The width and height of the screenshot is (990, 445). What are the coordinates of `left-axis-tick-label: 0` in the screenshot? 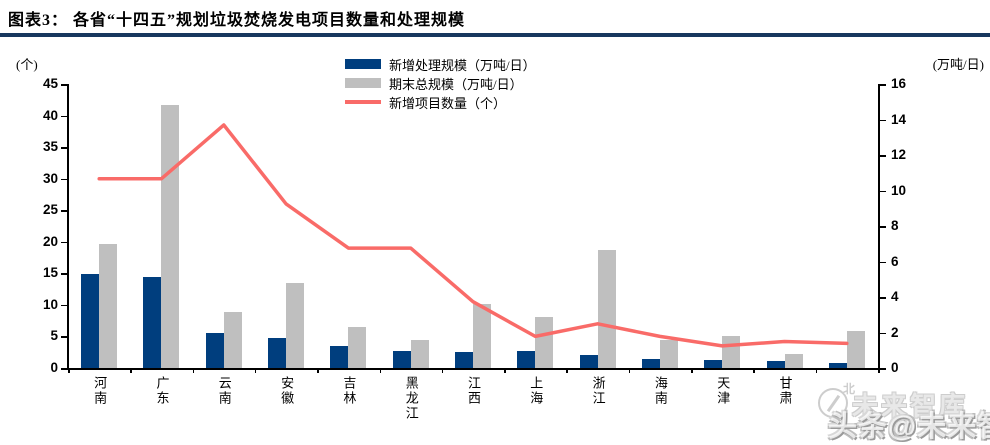 It's located at (54, 367).